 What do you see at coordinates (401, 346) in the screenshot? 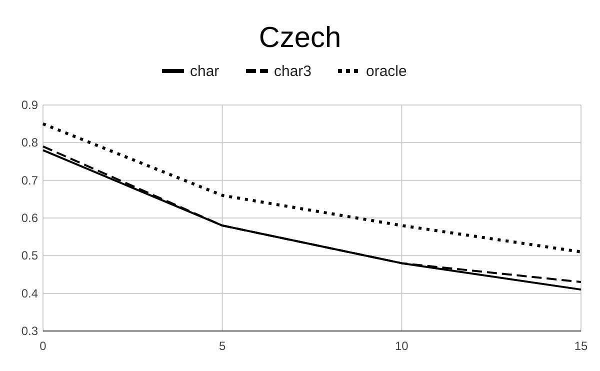
I see `x-tick-label: 10` at bounding box center [401, 346].